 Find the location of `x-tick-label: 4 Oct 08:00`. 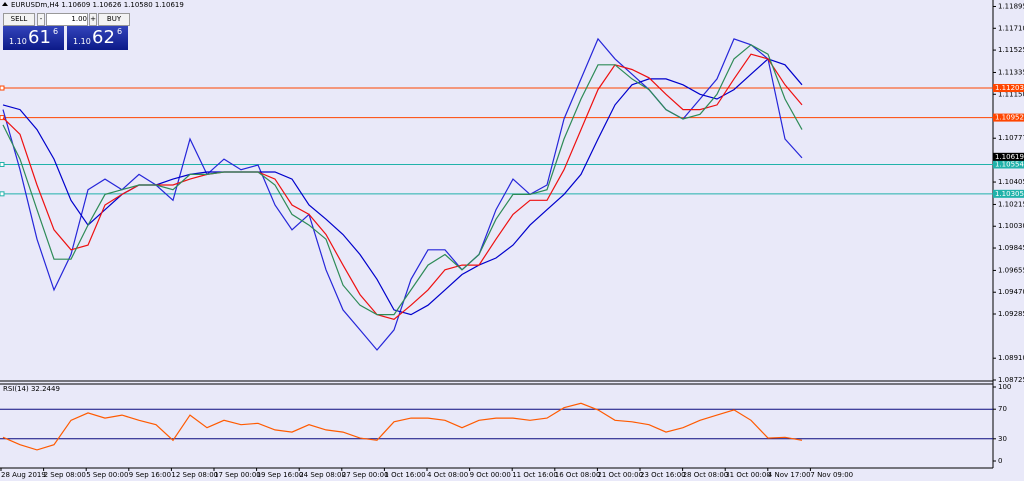

x-tick-label: 4 Oct 08:00 is located at coordinates (447, 475).